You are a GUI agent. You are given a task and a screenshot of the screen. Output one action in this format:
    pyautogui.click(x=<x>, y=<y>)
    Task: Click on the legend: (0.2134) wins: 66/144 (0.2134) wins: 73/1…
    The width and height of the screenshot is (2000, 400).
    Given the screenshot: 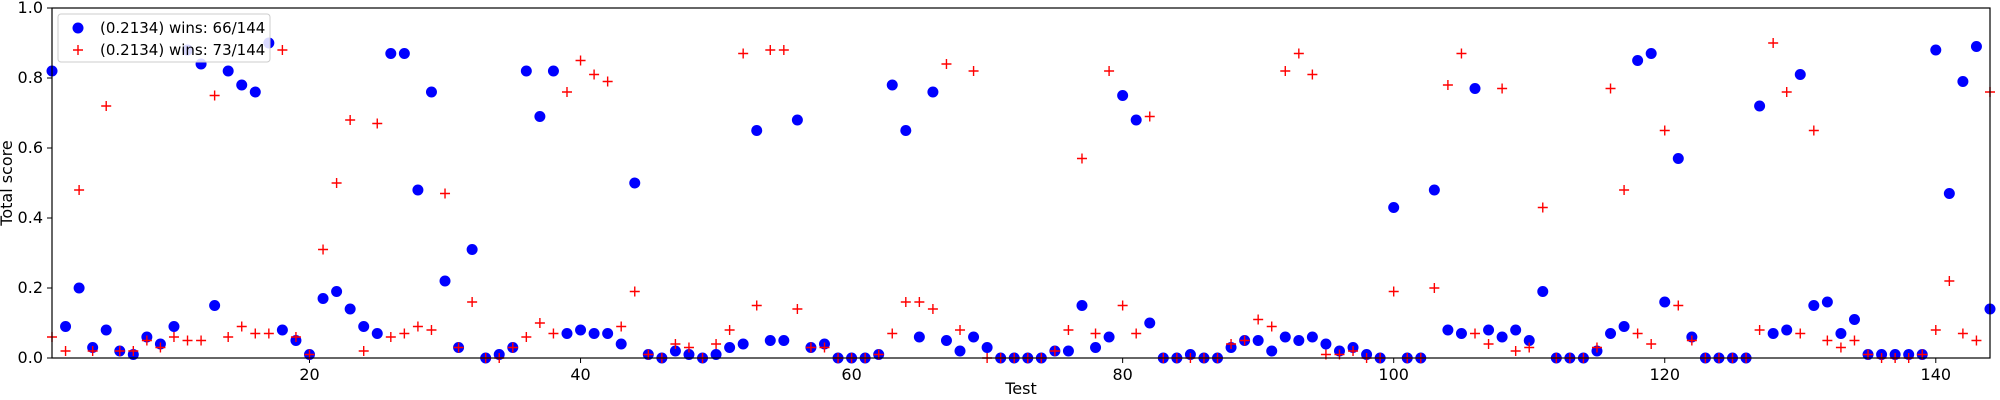 What is the action you would take?
    pyautogui.click(x=164, y=38)
    